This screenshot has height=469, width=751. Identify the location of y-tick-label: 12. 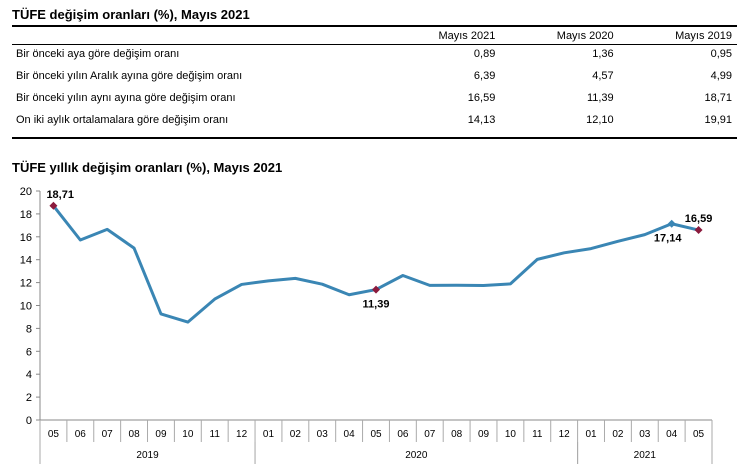
(26, 284).